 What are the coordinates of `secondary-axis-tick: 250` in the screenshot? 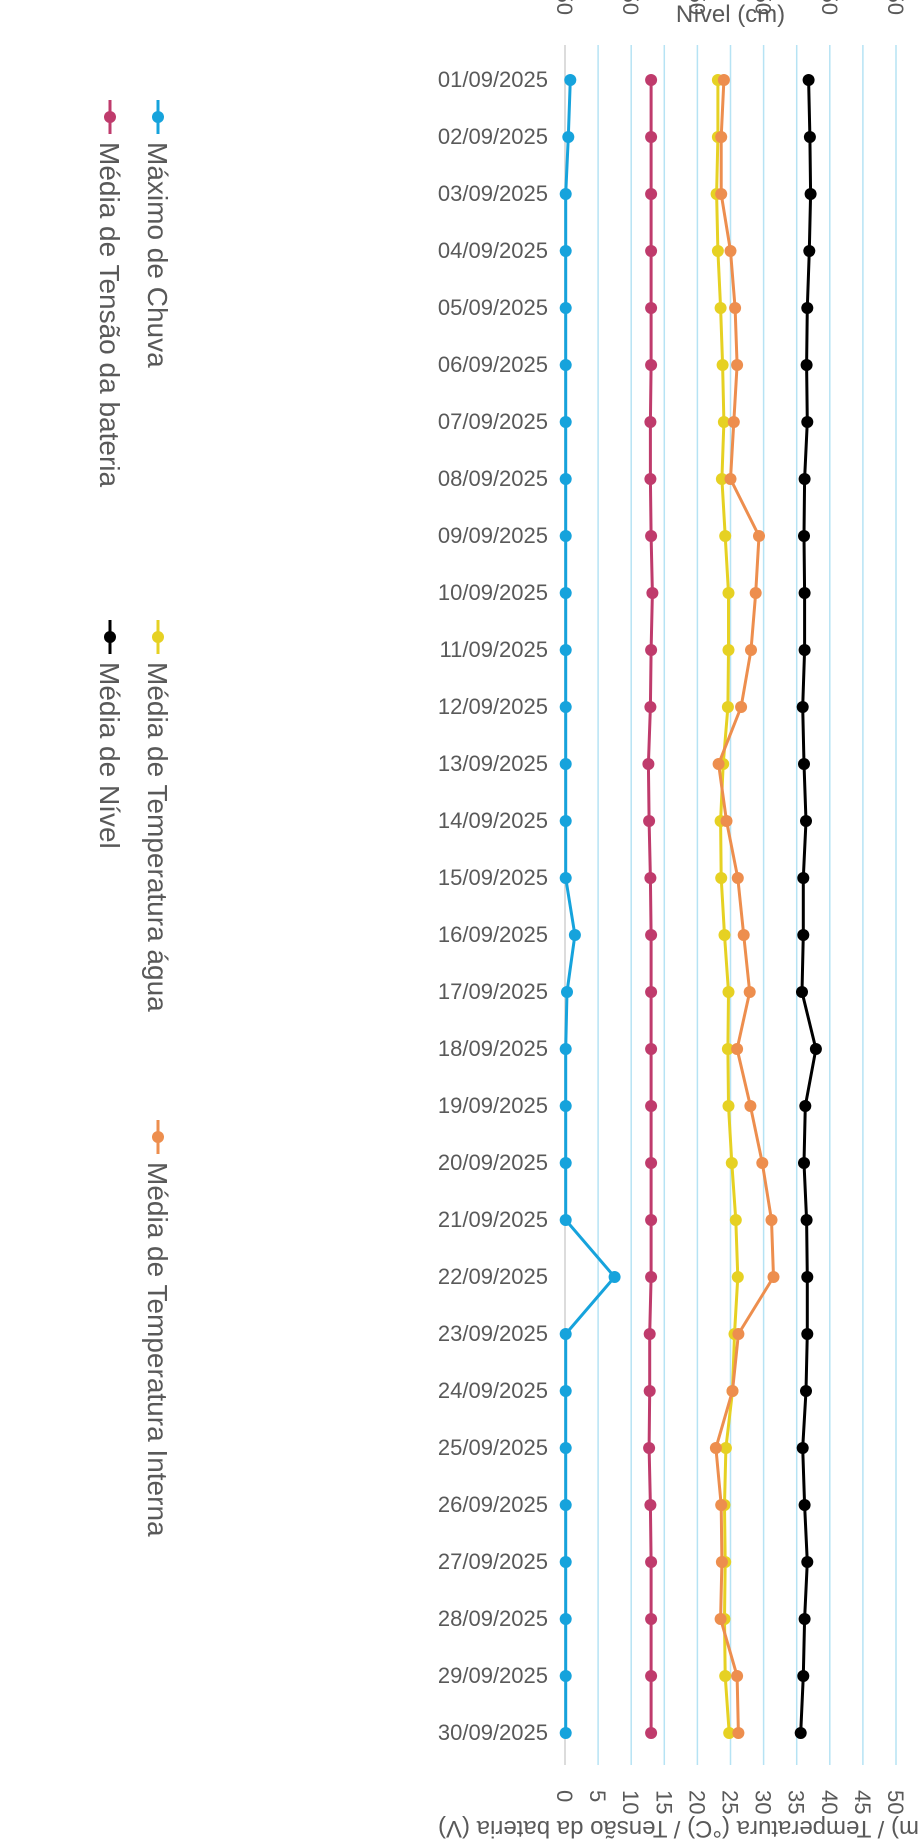 It's located at (696, 7).